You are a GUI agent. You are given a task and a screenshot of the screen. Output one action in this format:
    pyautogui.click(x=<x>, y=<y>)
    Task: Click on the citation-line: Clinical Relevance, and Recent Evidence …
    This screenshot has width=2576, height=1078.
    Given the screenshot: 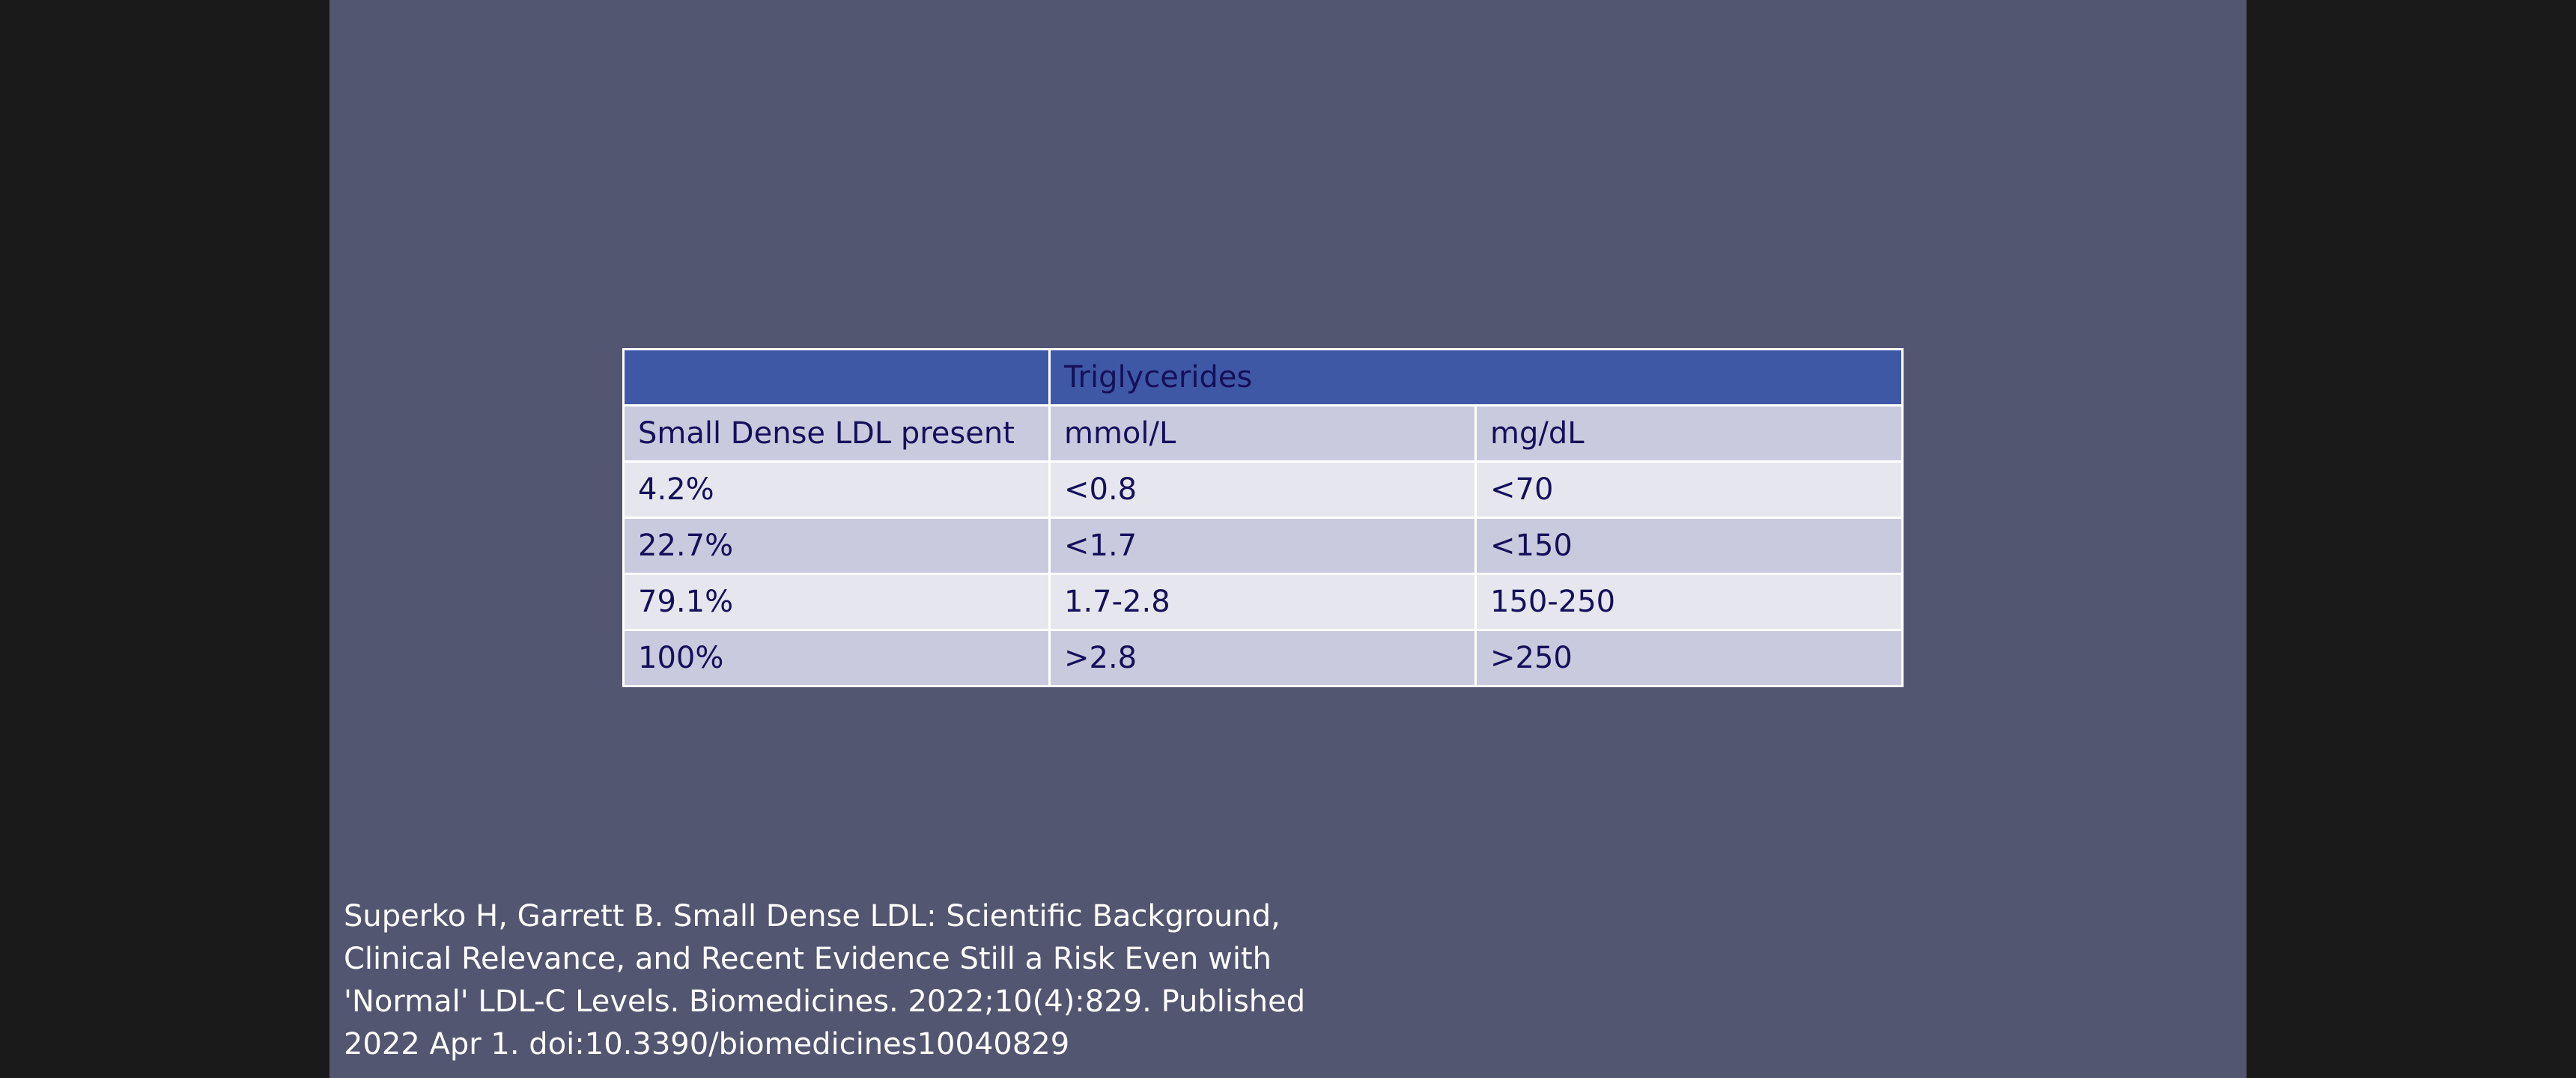 What is the action you would take?
    pyautogui.click(x=808, y=959)
    